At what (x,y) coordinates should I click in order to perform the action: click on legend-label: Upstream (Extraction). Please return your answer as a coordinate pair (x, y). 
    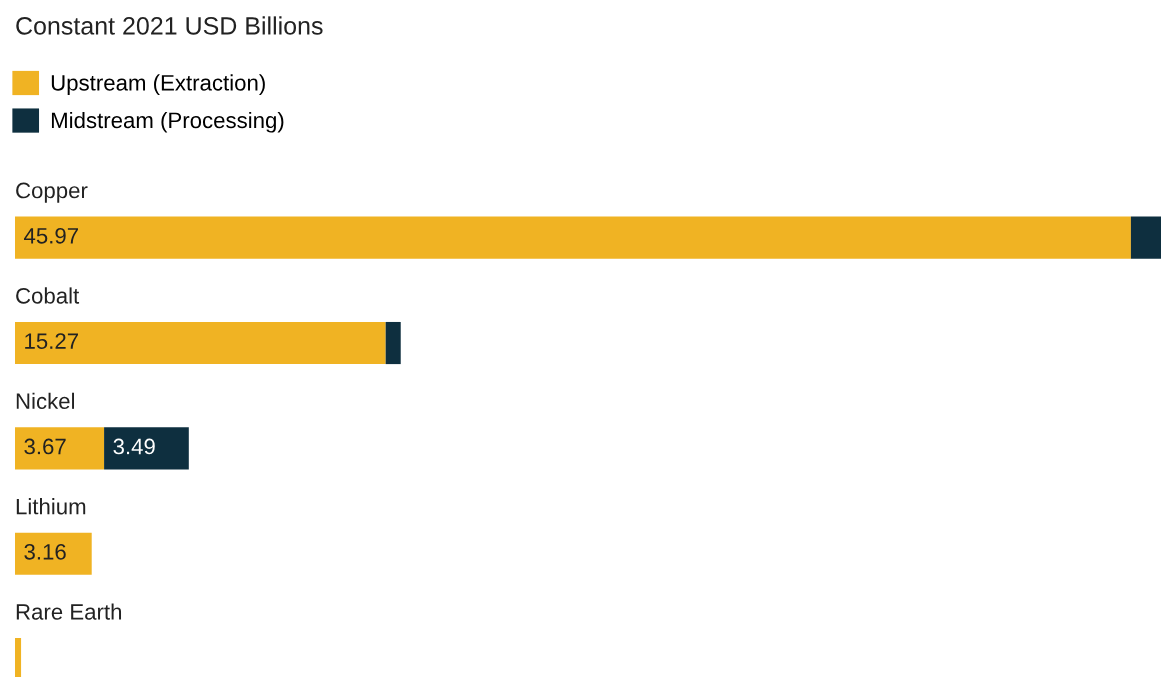
    Looking at the image, I should click on (158, 85).